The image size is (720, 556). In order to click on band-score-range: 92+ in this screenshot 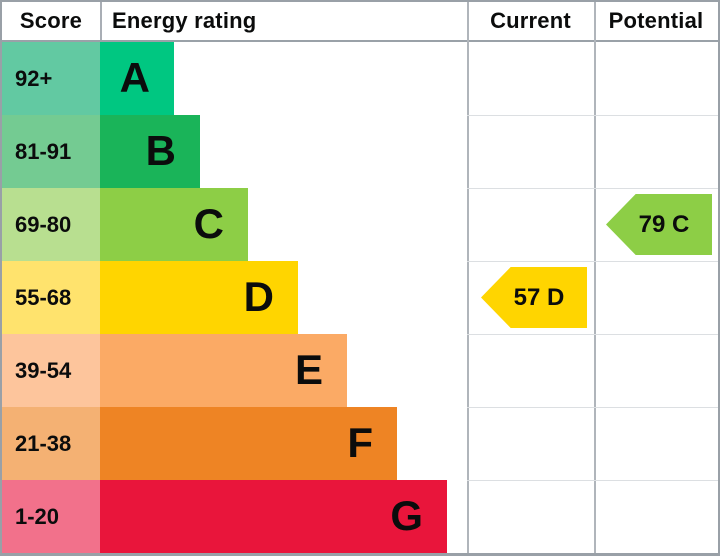, I will do `click(51, 78)`.